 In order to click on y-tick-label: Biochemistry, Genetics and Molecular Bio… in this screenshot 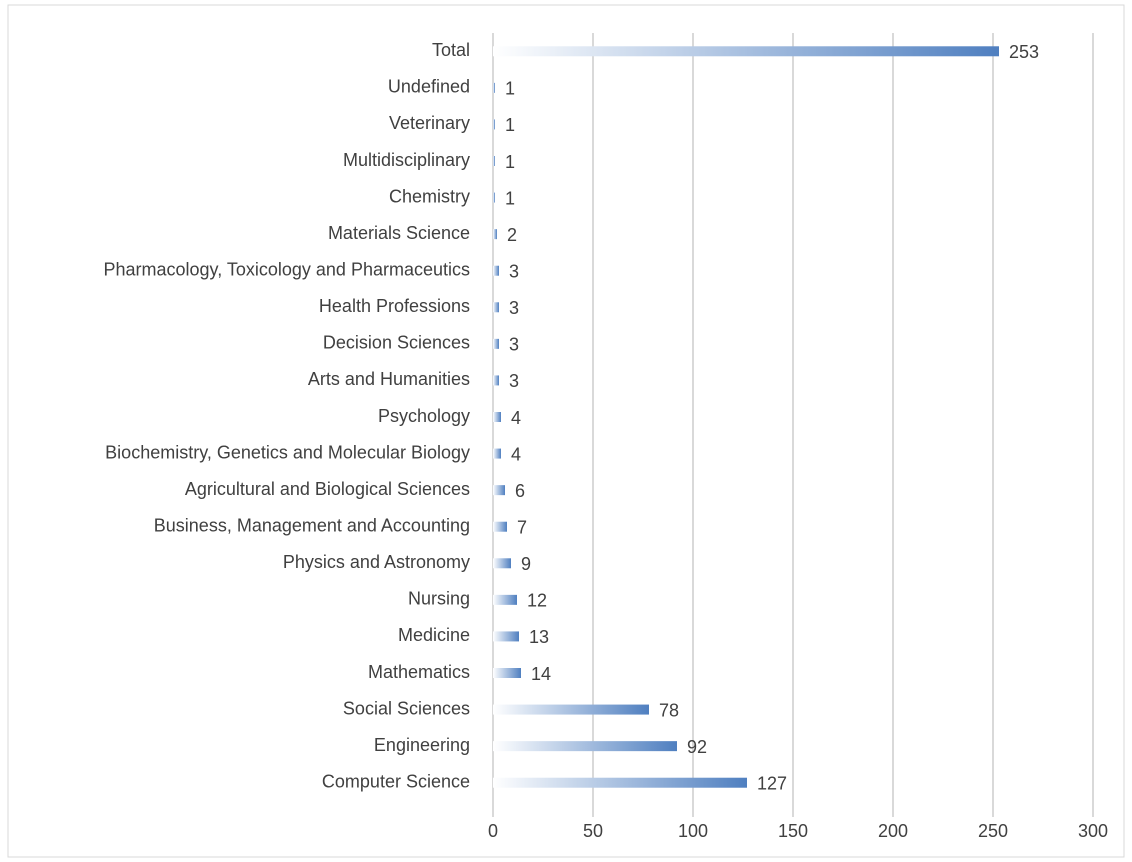, I will do `click(287, 452)`.